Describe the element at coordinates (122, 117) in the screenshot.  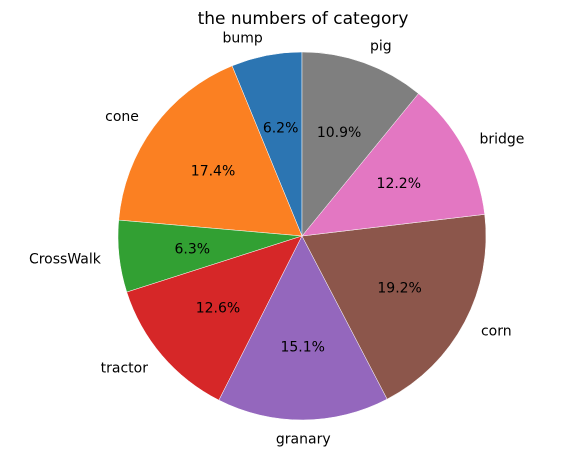
I see `category-label-cone: cone` at that location.